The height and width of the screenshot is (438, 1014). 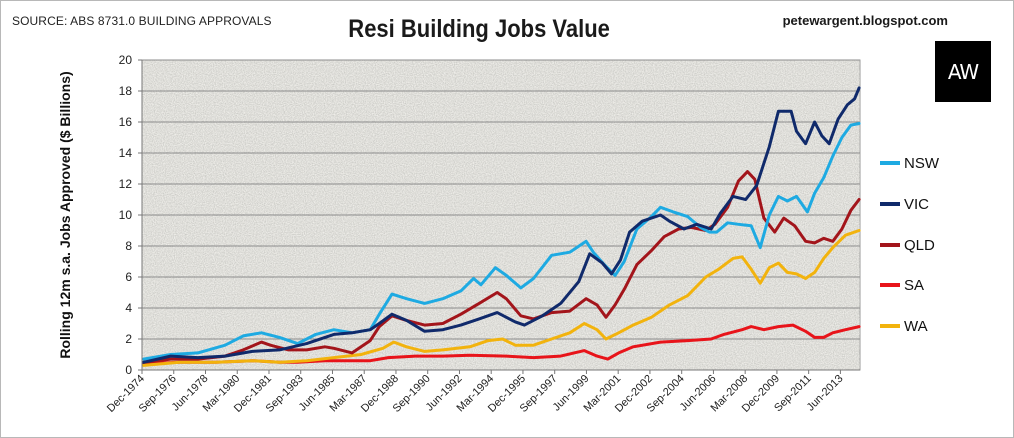 I want to click on source-note: SOURCE: ABS 8731.0 BUILDING APPROVALS, so click(x=142, y=21).